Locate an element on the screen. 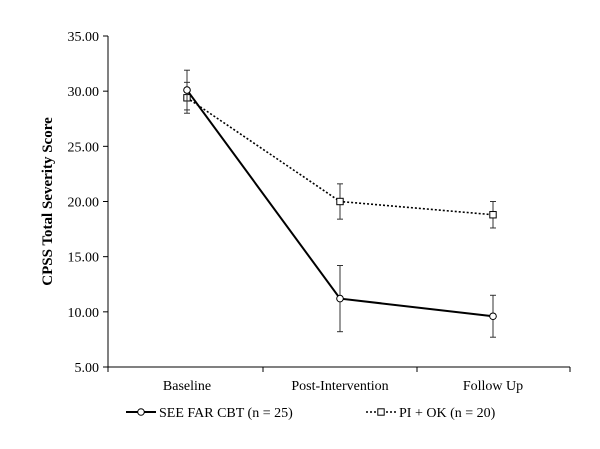 This screenshot has width=600, height=449. x-axis-ticks: Baseline Post-Intervention Follow Up is located at coordinates (339, 380).